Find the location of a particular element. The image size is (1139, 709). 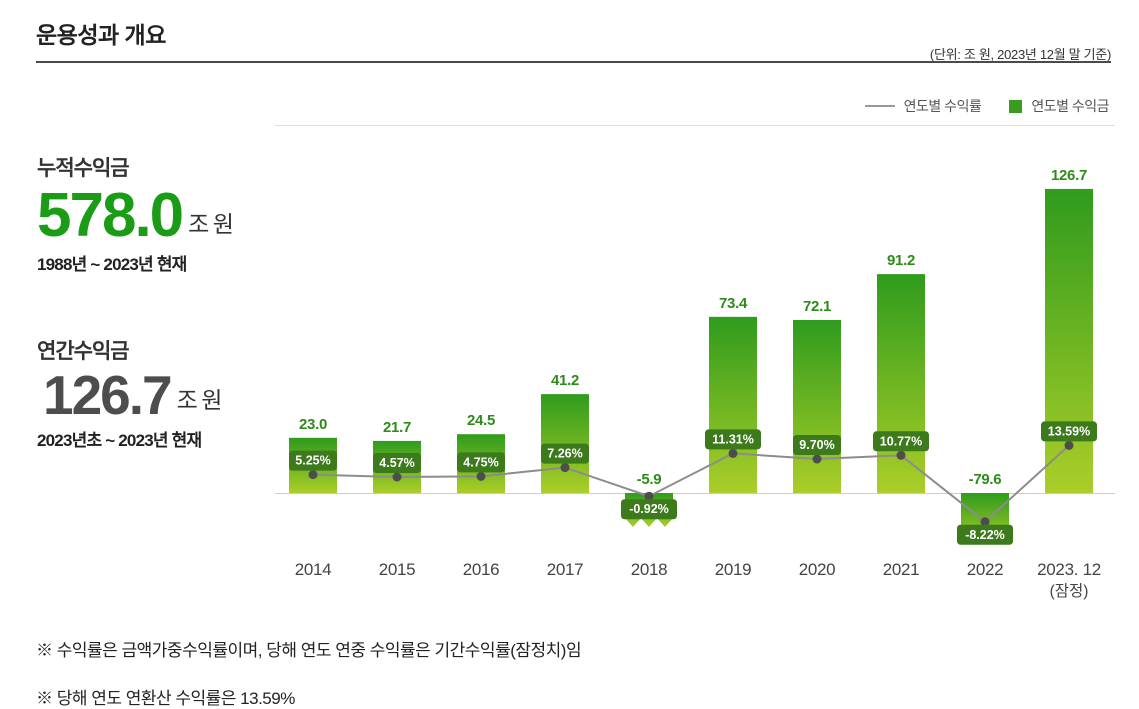

rate-badge-2018 is located at coordinates (649, 509).